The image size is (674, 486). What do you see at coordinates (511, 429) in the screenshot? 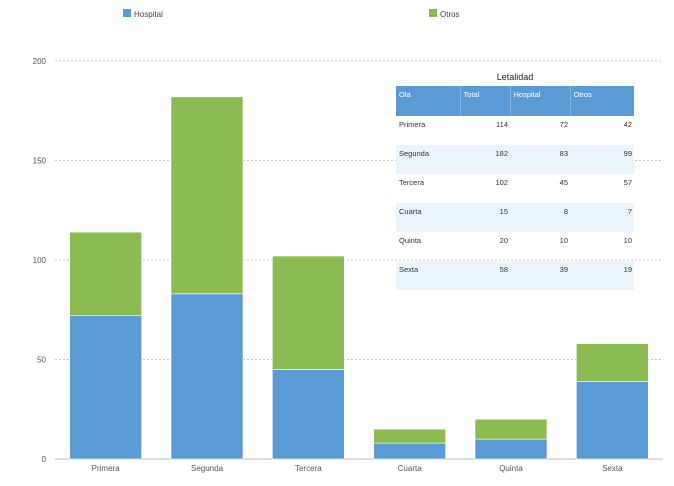
I see `bar-otros-quinta` at bounding box center [511, 429].